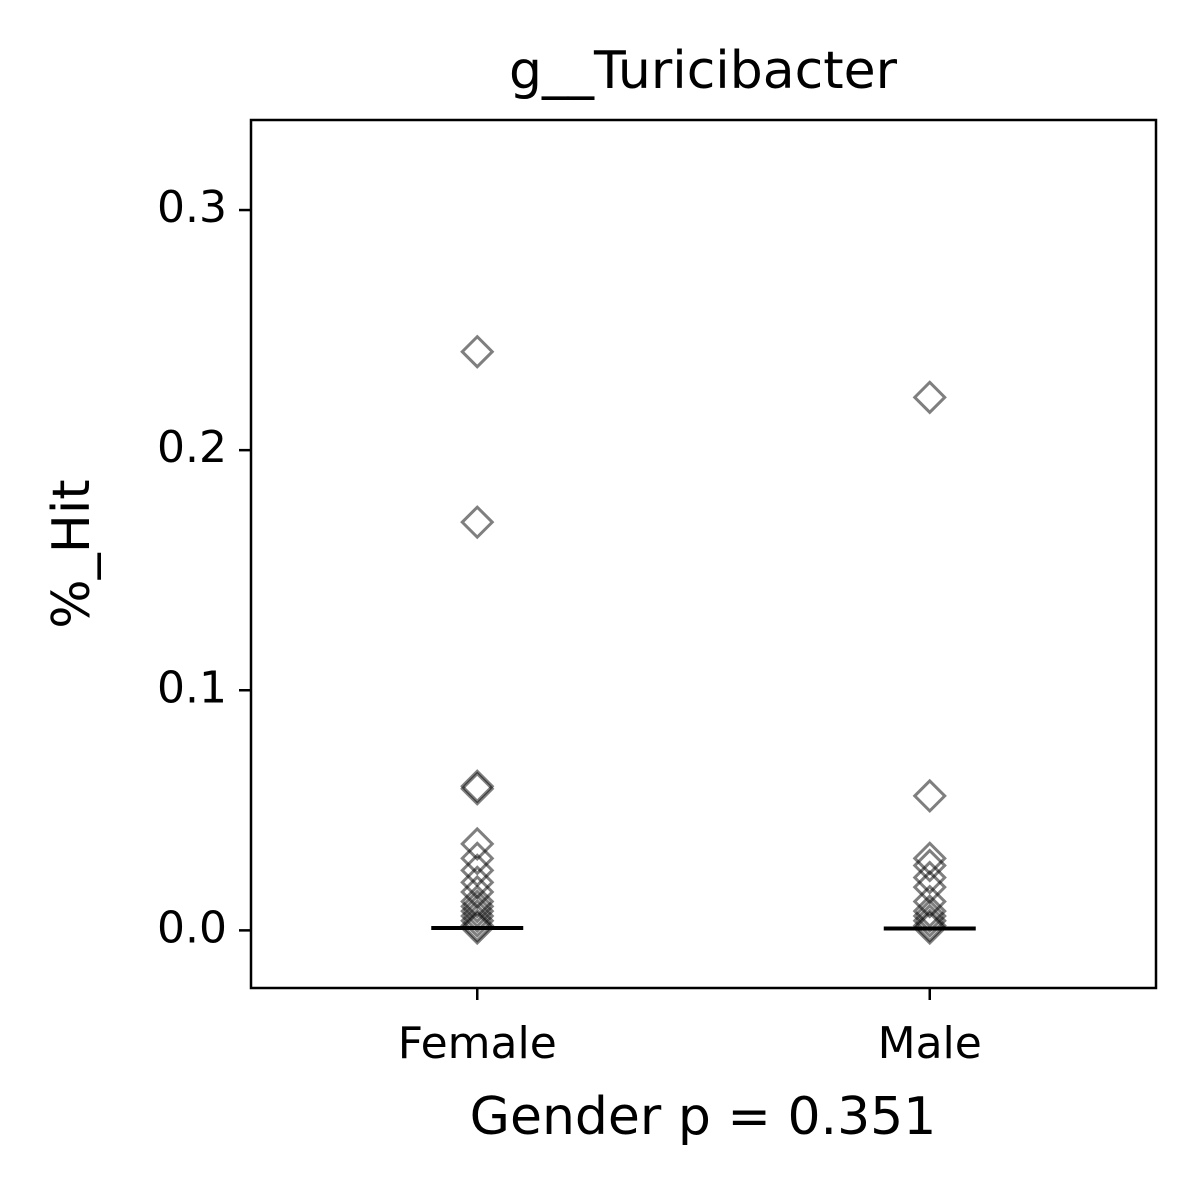 The height and width of the screenshot is (1200, 1200). What do you see at coordinates (703, 1117) in the screenshot?
I see `x-axis-label: Gender p = 0.351` at bounding box center [703, 1117].